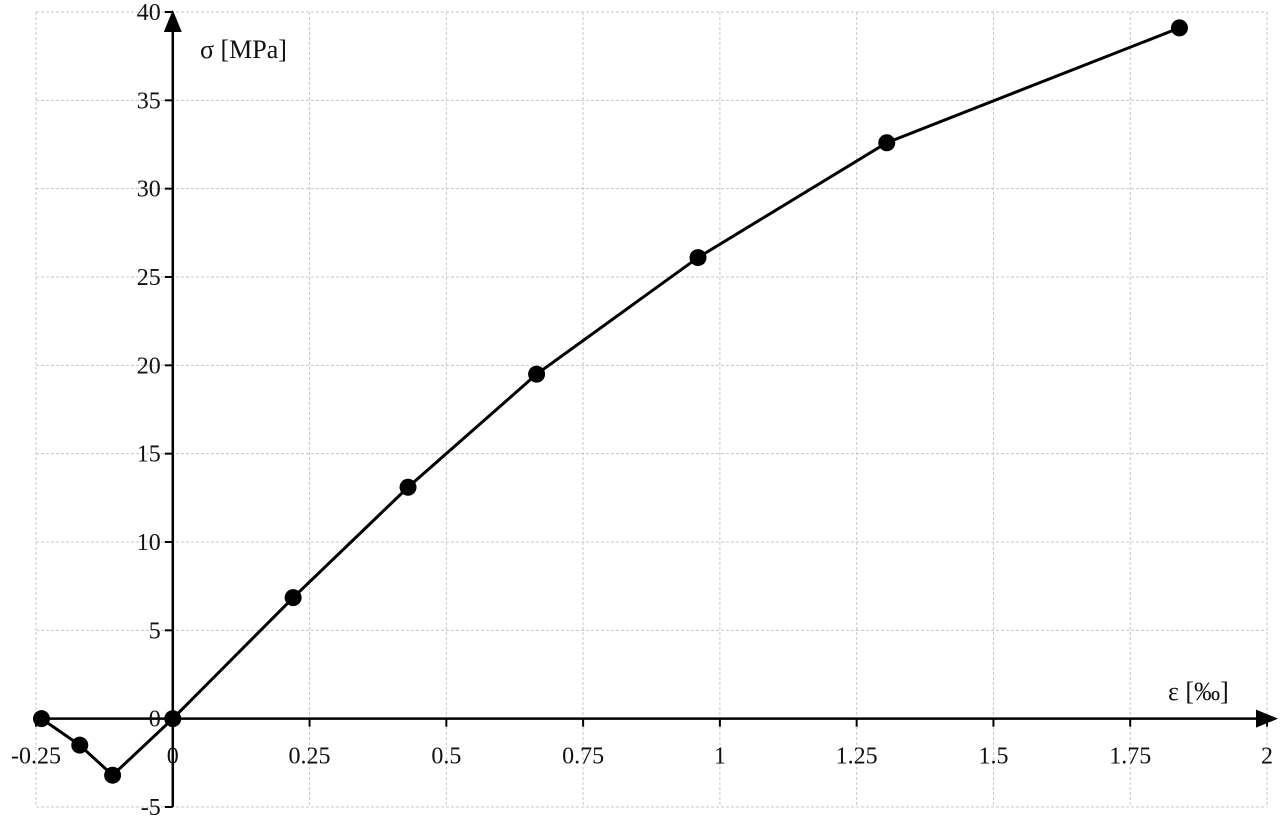 This screenshot has width=1280, height=819. Describe the element at coordinates (720, 757) in the screenshot. I see `x-tick-label: 1` at that location.